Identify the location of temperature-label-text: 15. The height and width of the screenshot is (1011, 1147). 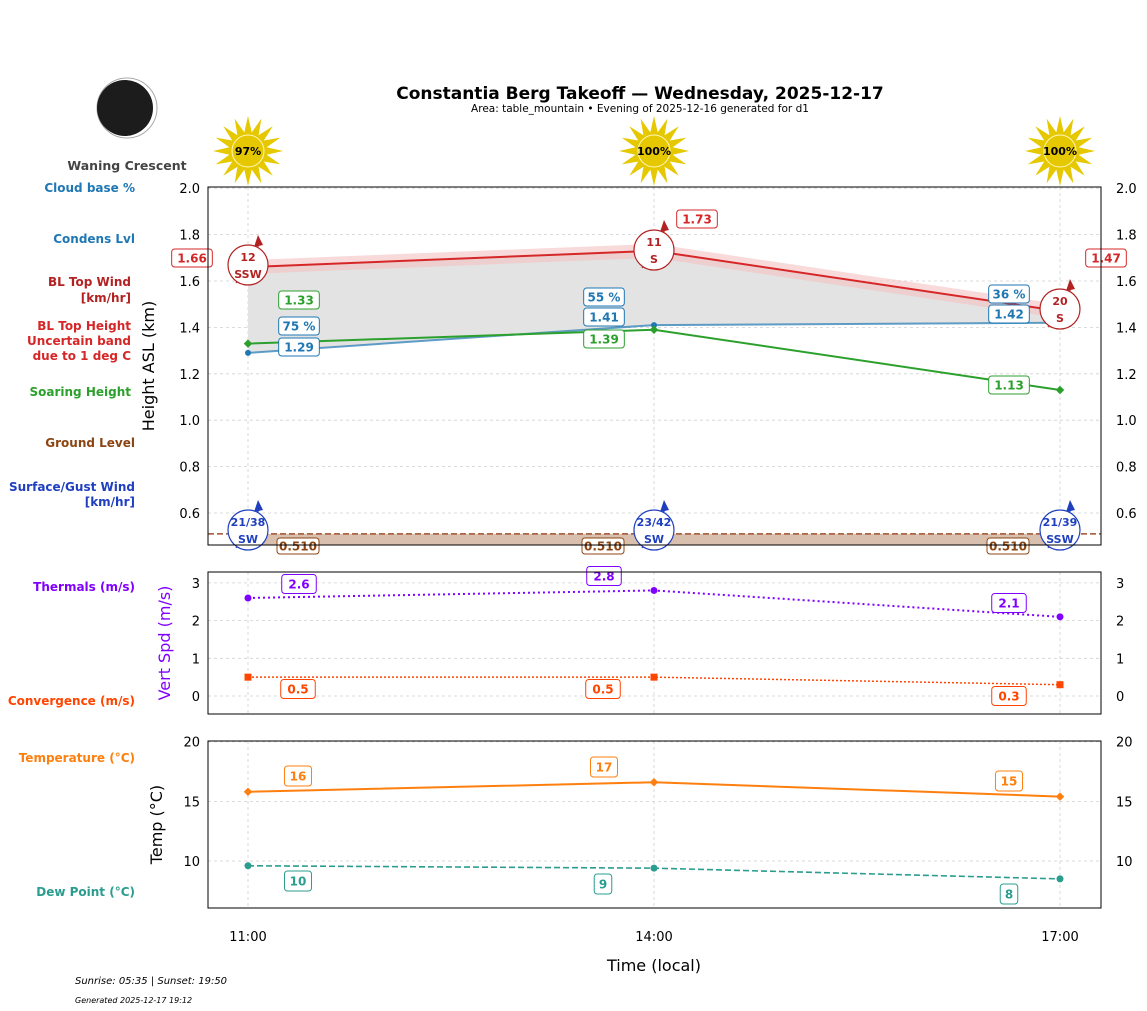
(1009, 782).